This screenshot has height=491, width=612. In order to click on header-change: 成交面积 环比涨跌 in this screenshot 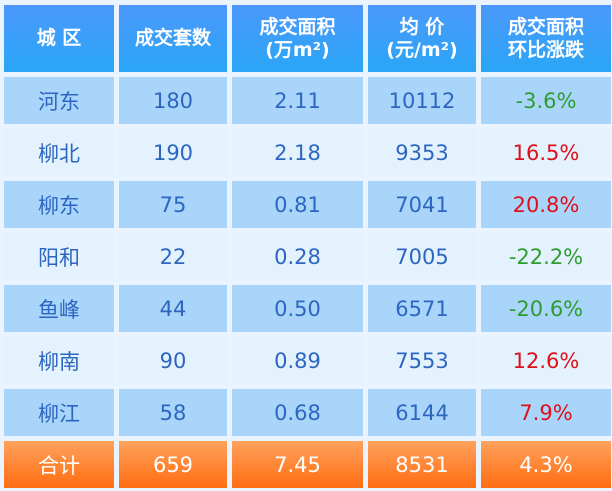, I will do `click(546, 38)`.